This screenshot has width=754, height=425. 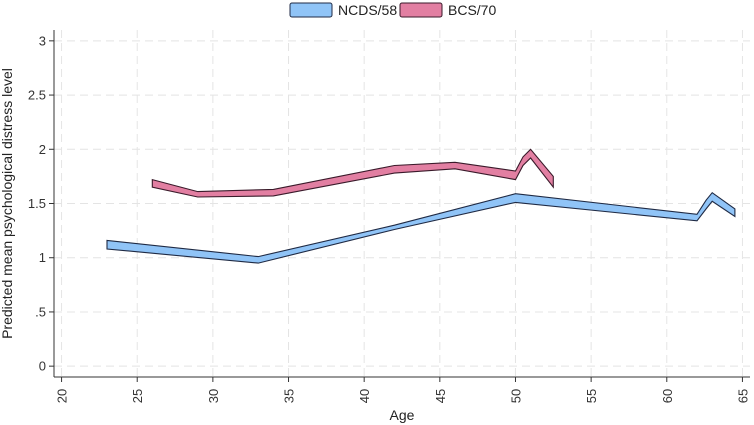 I want to click on x-tick-label-45: 45, so click(x=440, y=396).